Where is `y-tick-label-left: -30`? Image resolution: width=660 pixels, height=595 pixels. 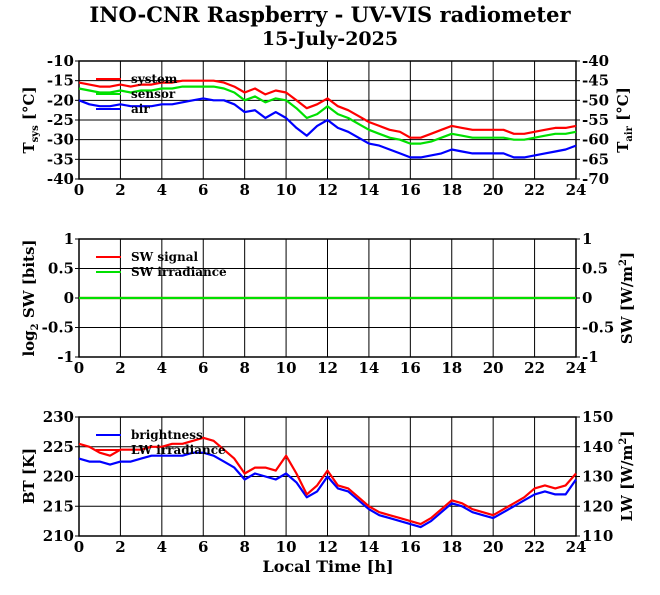 y-tick-label-left: -30 is located at coordinates (60, 140).